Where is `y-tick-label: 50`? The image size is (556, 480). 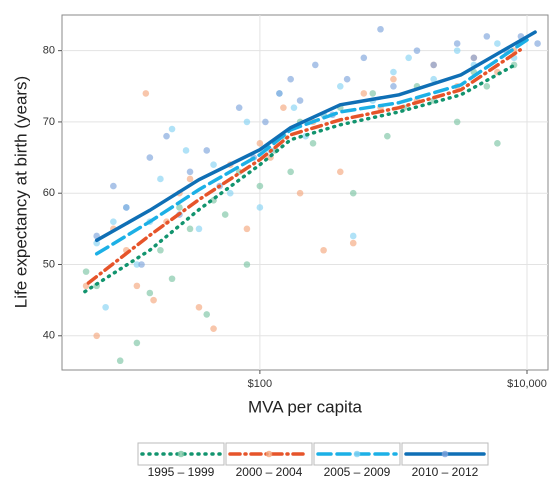
y-tick-label: 50 is located at coordinates (49, 264).